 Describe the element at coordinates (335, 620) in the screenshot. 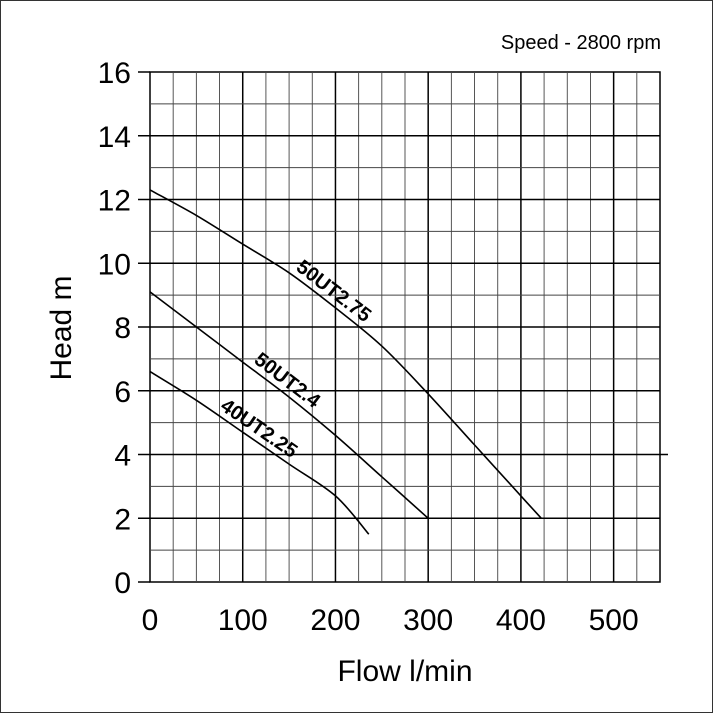

I see `x-tick-label: 200` at that location.